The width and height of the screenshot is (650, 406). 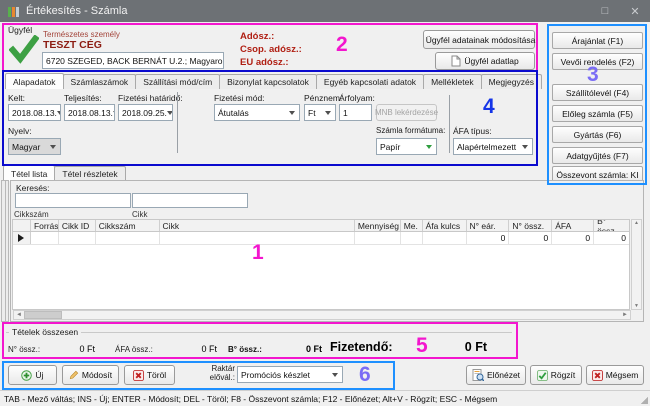 I want to click on row-selector-cell, so click(x=22, y=238).